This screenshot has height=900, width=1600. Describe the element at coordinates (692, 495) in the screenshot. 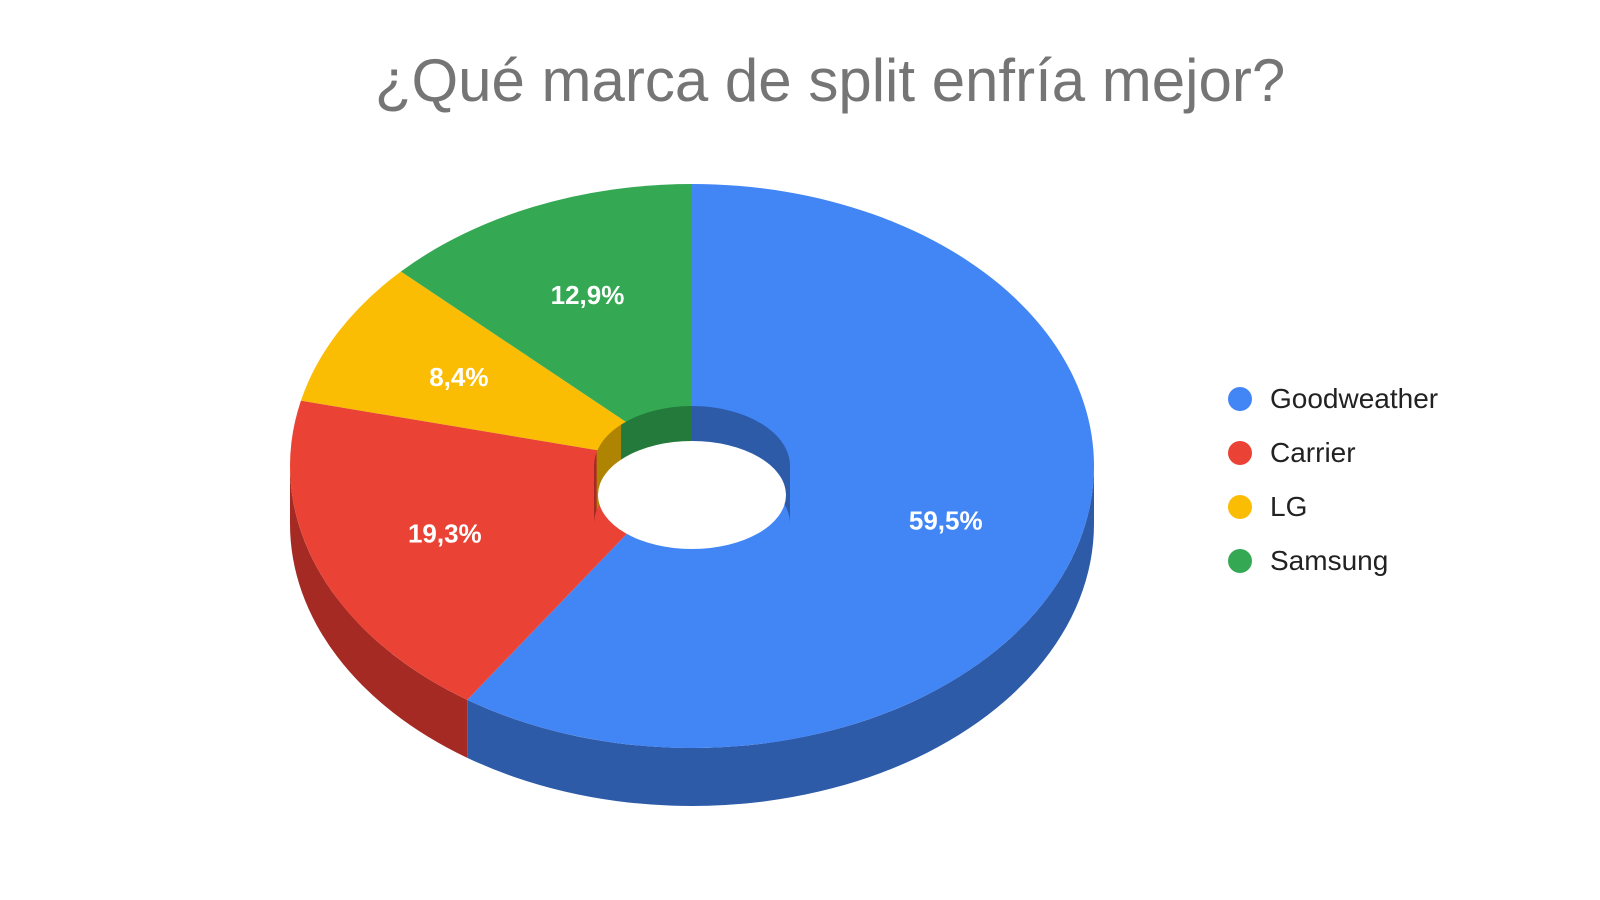

I see `donut-hole-opening` at that location.